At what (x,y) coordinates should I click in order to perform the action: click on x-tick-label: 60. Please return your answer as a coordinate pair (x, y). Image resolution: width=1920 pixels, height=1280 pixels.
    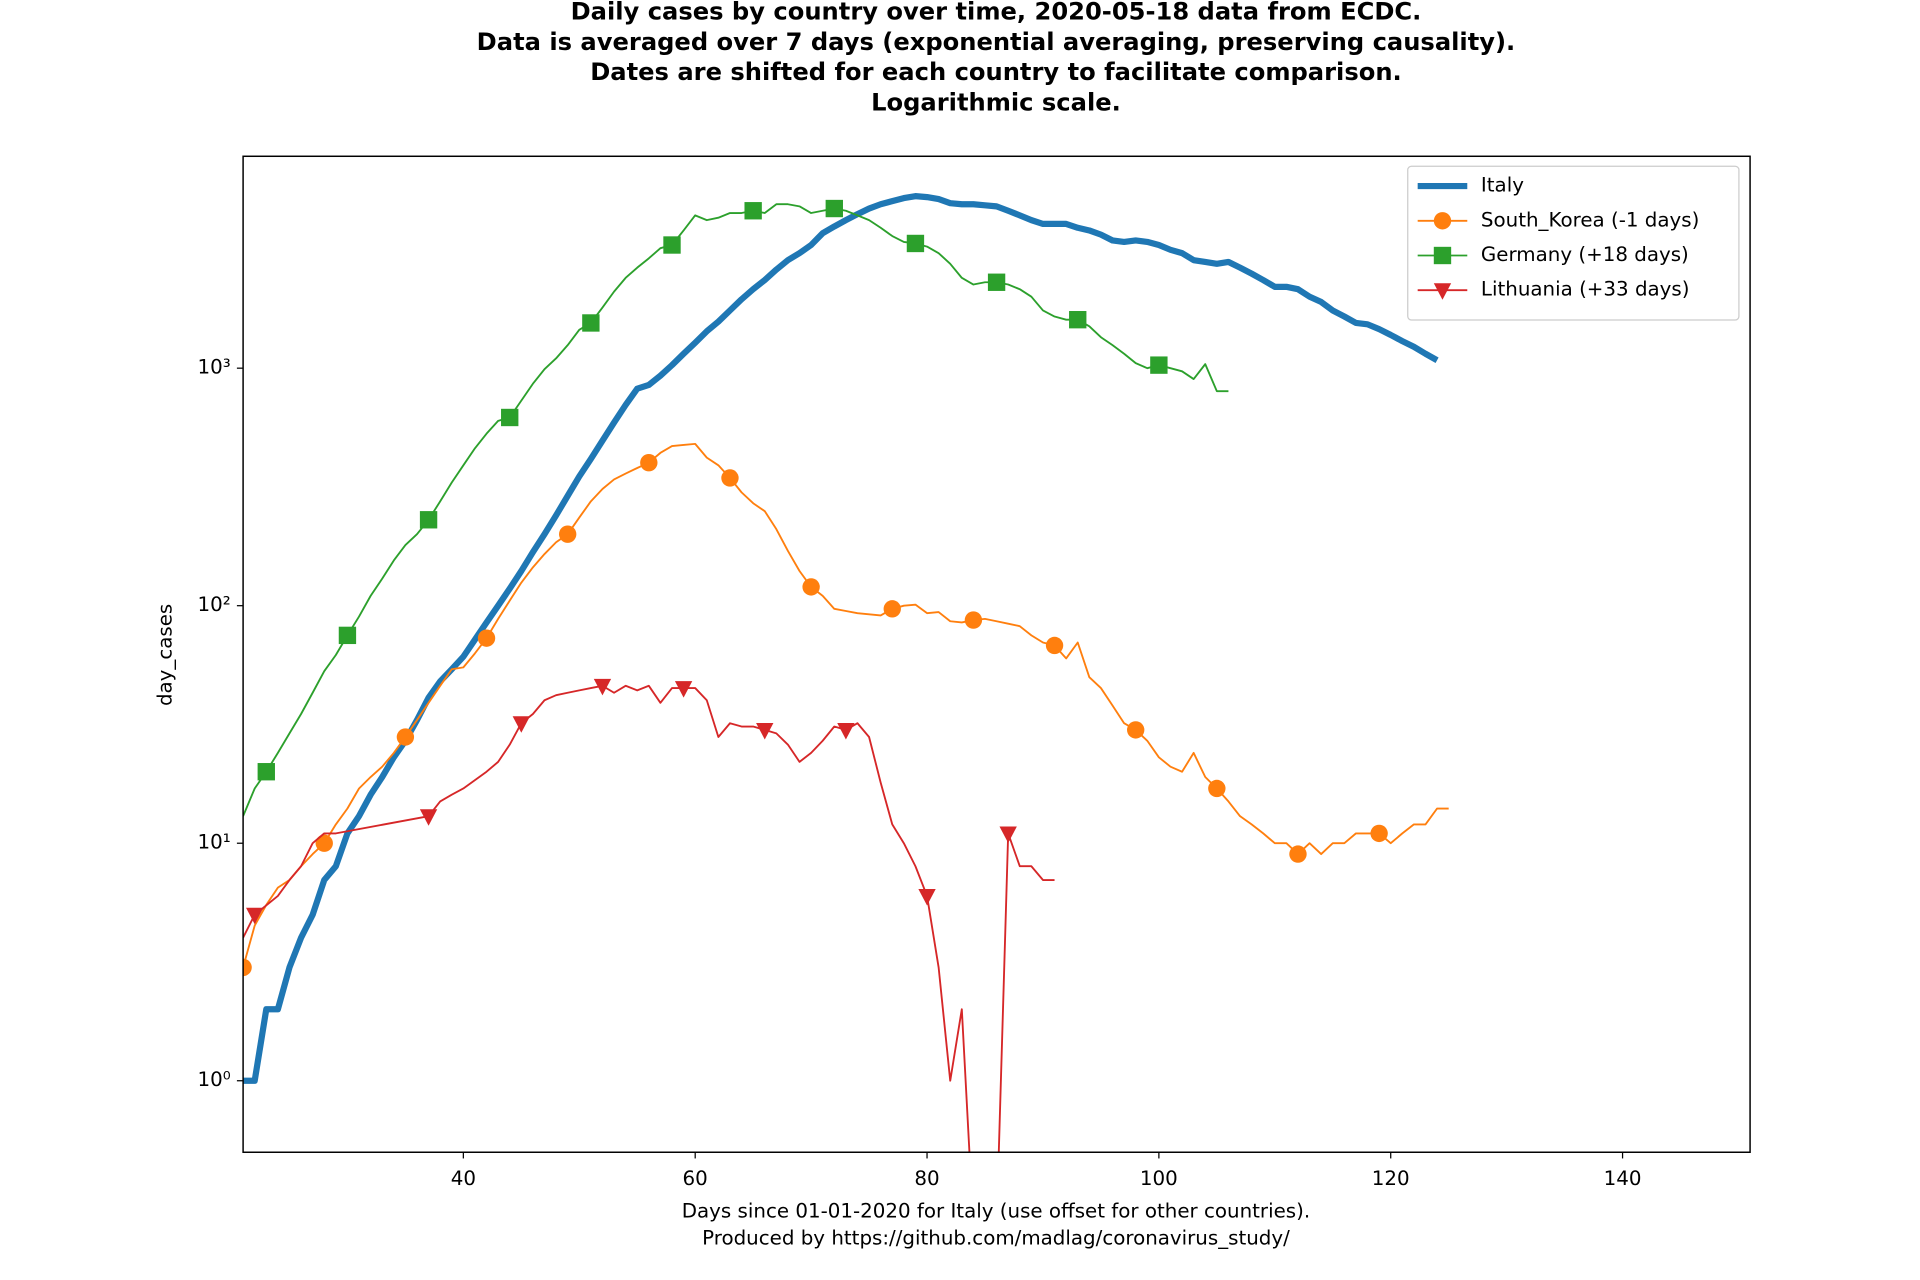
    Looking at the image, I should click on (695, 1178).